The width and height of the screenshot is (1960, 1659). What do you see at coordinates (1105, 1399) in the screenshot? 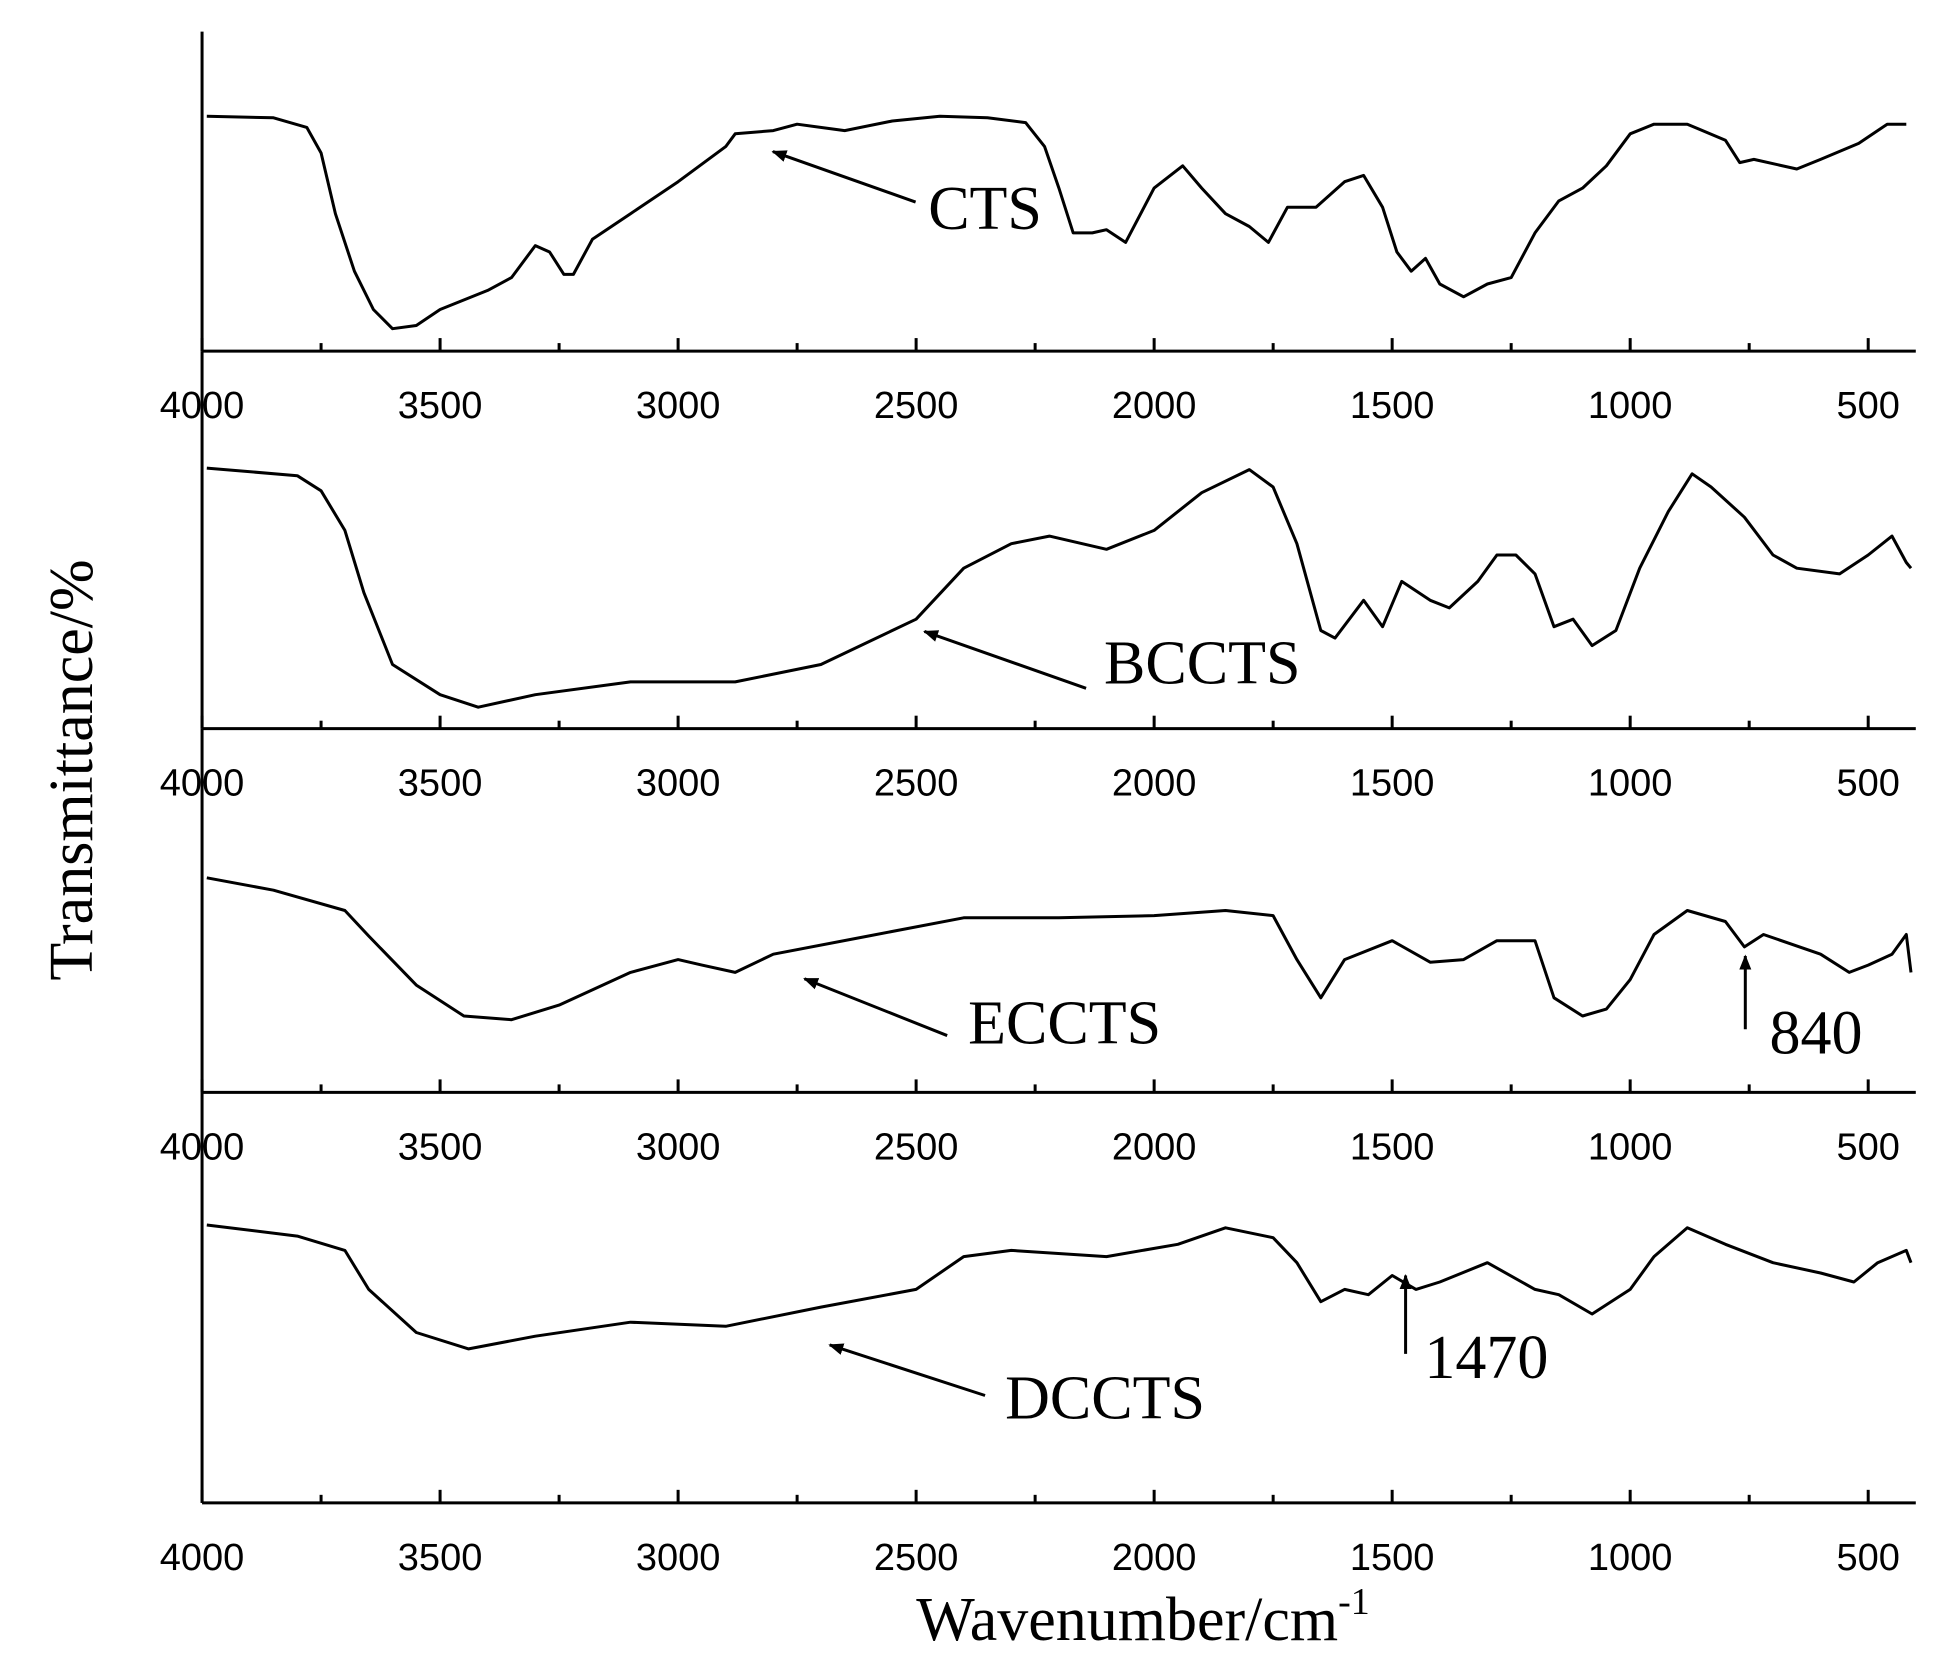
I see `series-label: DCCTS` at bounding box center [1105, 1399].